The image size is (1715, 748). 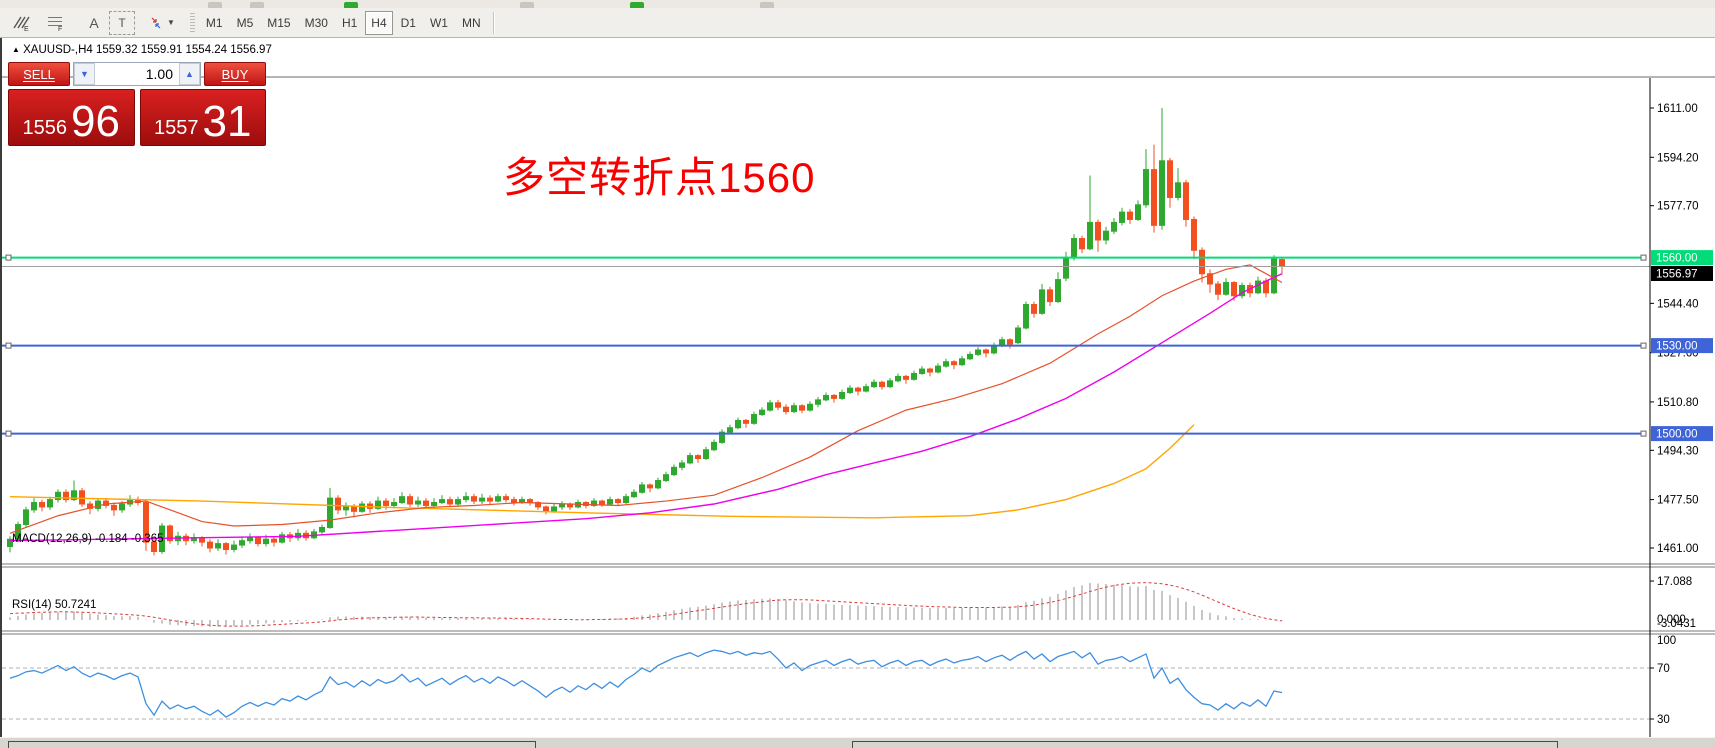 I want to click on resistance-1560-badge, so click(x=1682, y=258).